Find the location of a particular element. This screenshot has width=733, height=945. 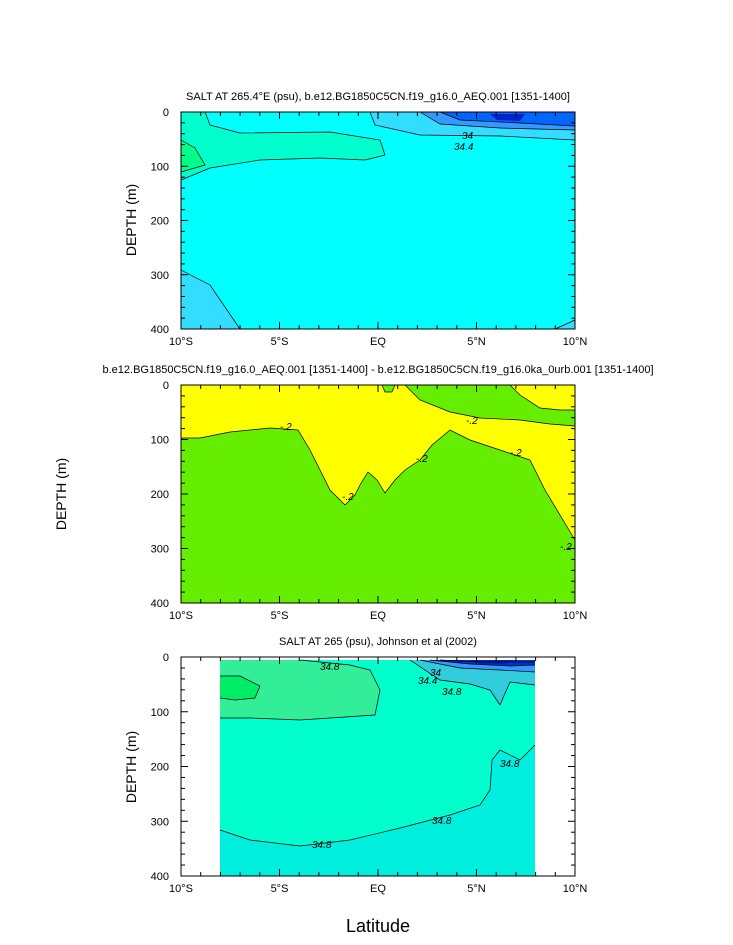

contour-labels-3: 34.8 34 34.4 34.8 34.8 34.8 34.8 is located at coordinates (416, 756).